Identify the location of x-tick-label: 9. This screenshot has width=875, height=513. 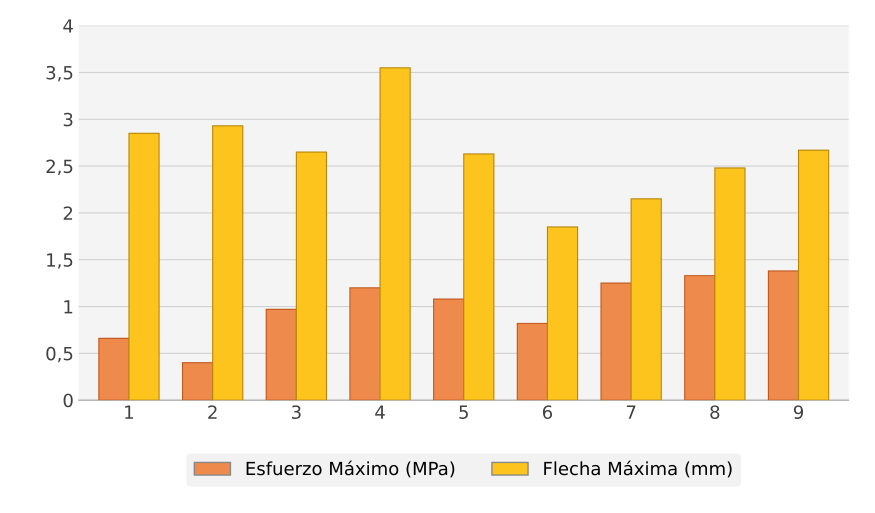
(799, 412).